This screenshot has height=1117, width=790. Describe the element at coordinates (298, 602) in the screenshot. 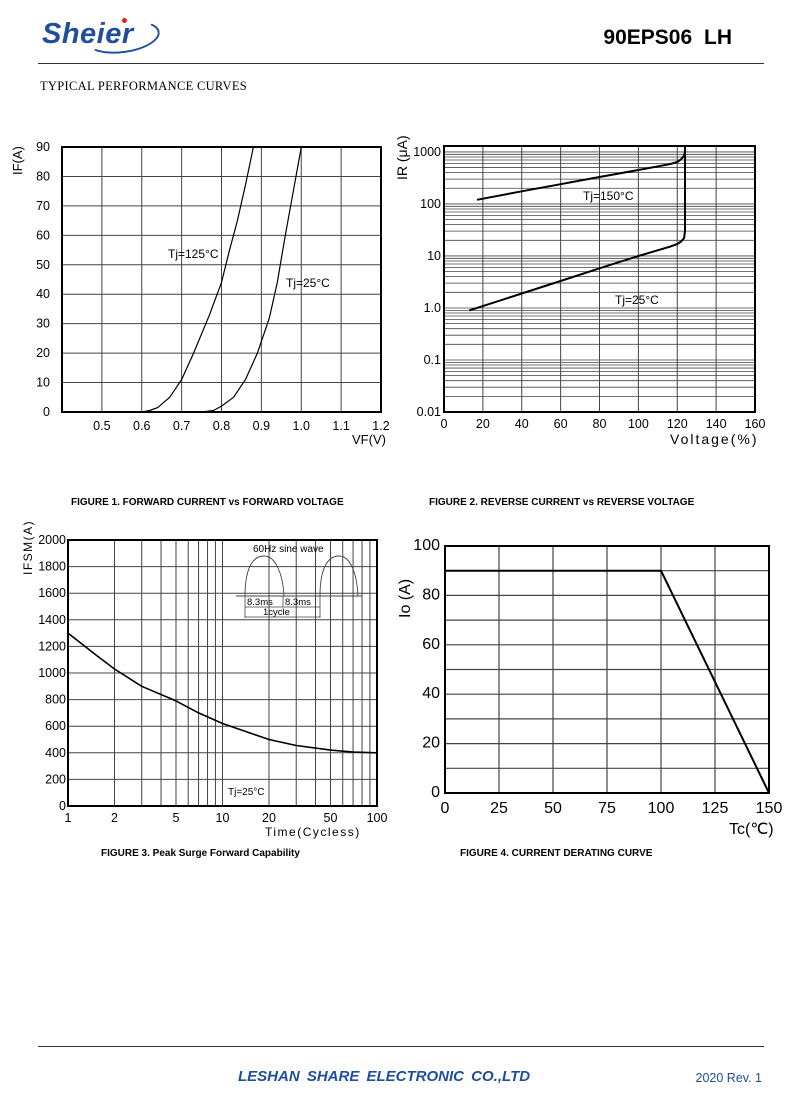

I see `inset-half-period-2: 8.3ms` at that location.